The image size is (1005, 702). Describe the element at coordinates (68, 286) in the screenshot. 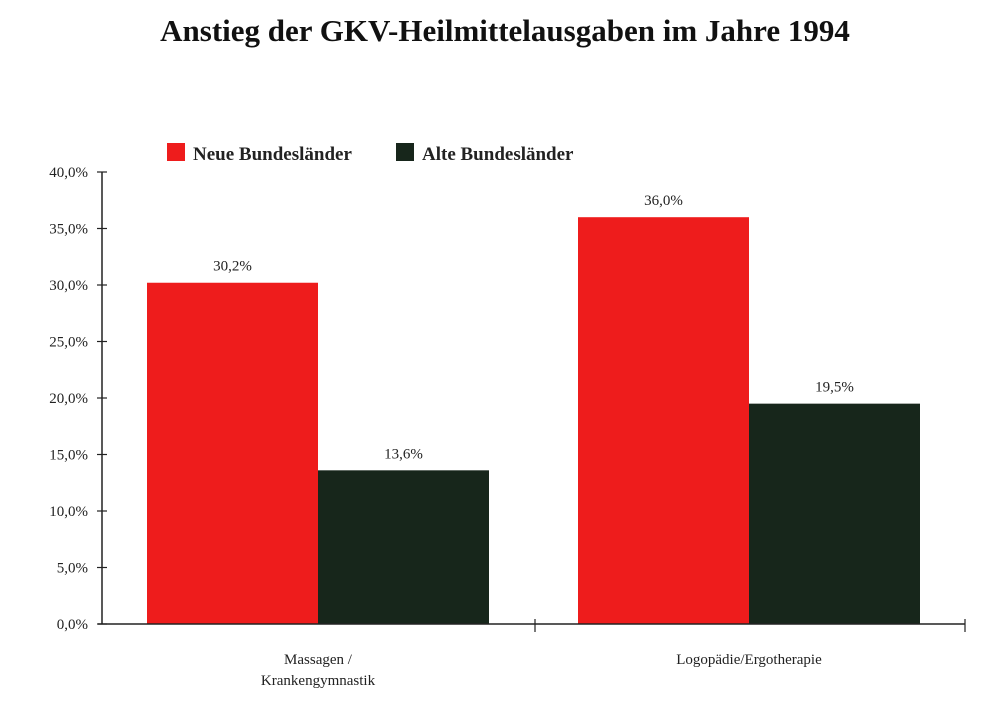

I see `y-tick-label: 30,0%` at that location.